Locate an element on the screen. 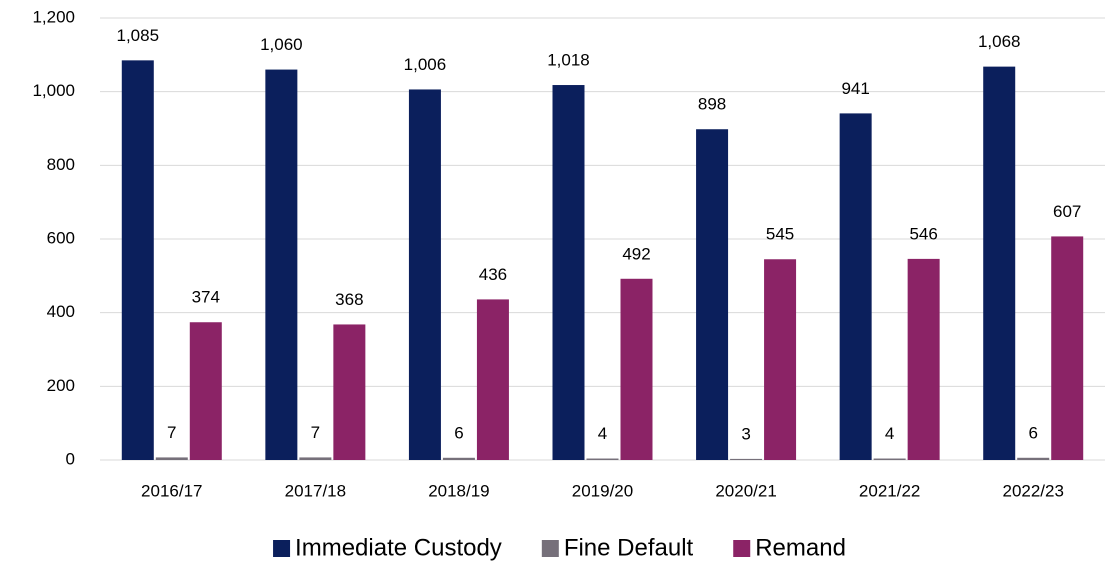 The image size is (1119, 564). data-label: 492 is located at coordinates (636, 253).